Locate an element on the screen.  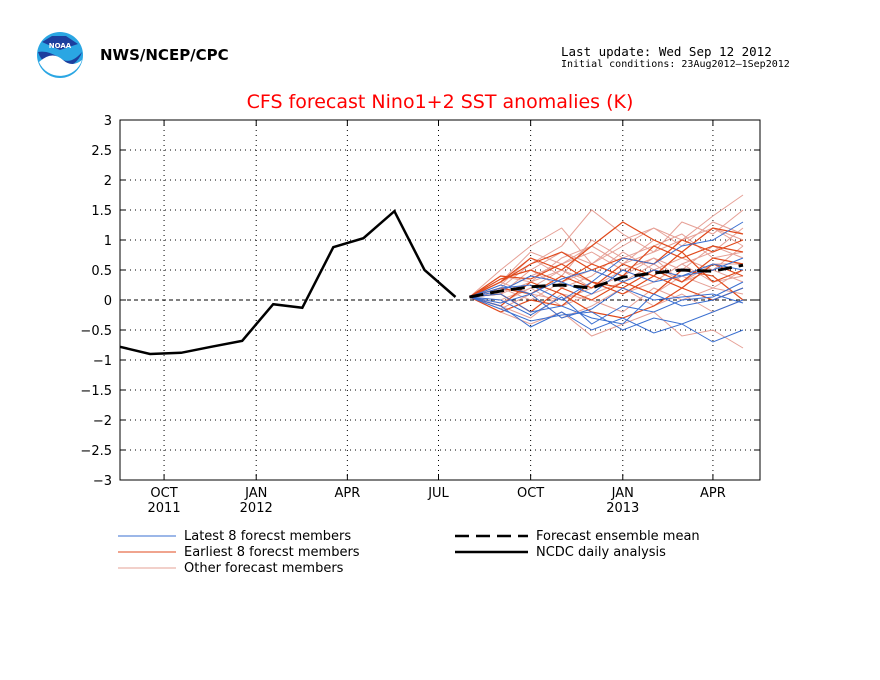
initial-conditions-text: Initial conditions: 23Aug2012–1Sep2012 is located at coordinates (675, 64).